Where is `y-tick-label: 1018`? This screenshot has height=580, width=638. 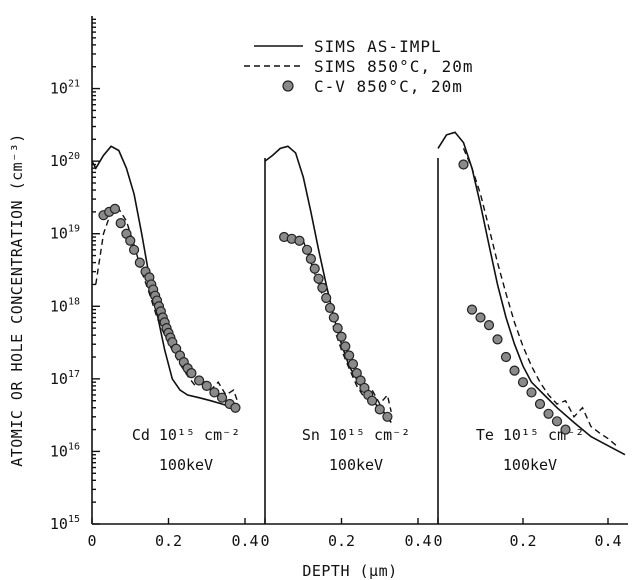
y-tick-label: 1018 is located at coordinates (65, 305).